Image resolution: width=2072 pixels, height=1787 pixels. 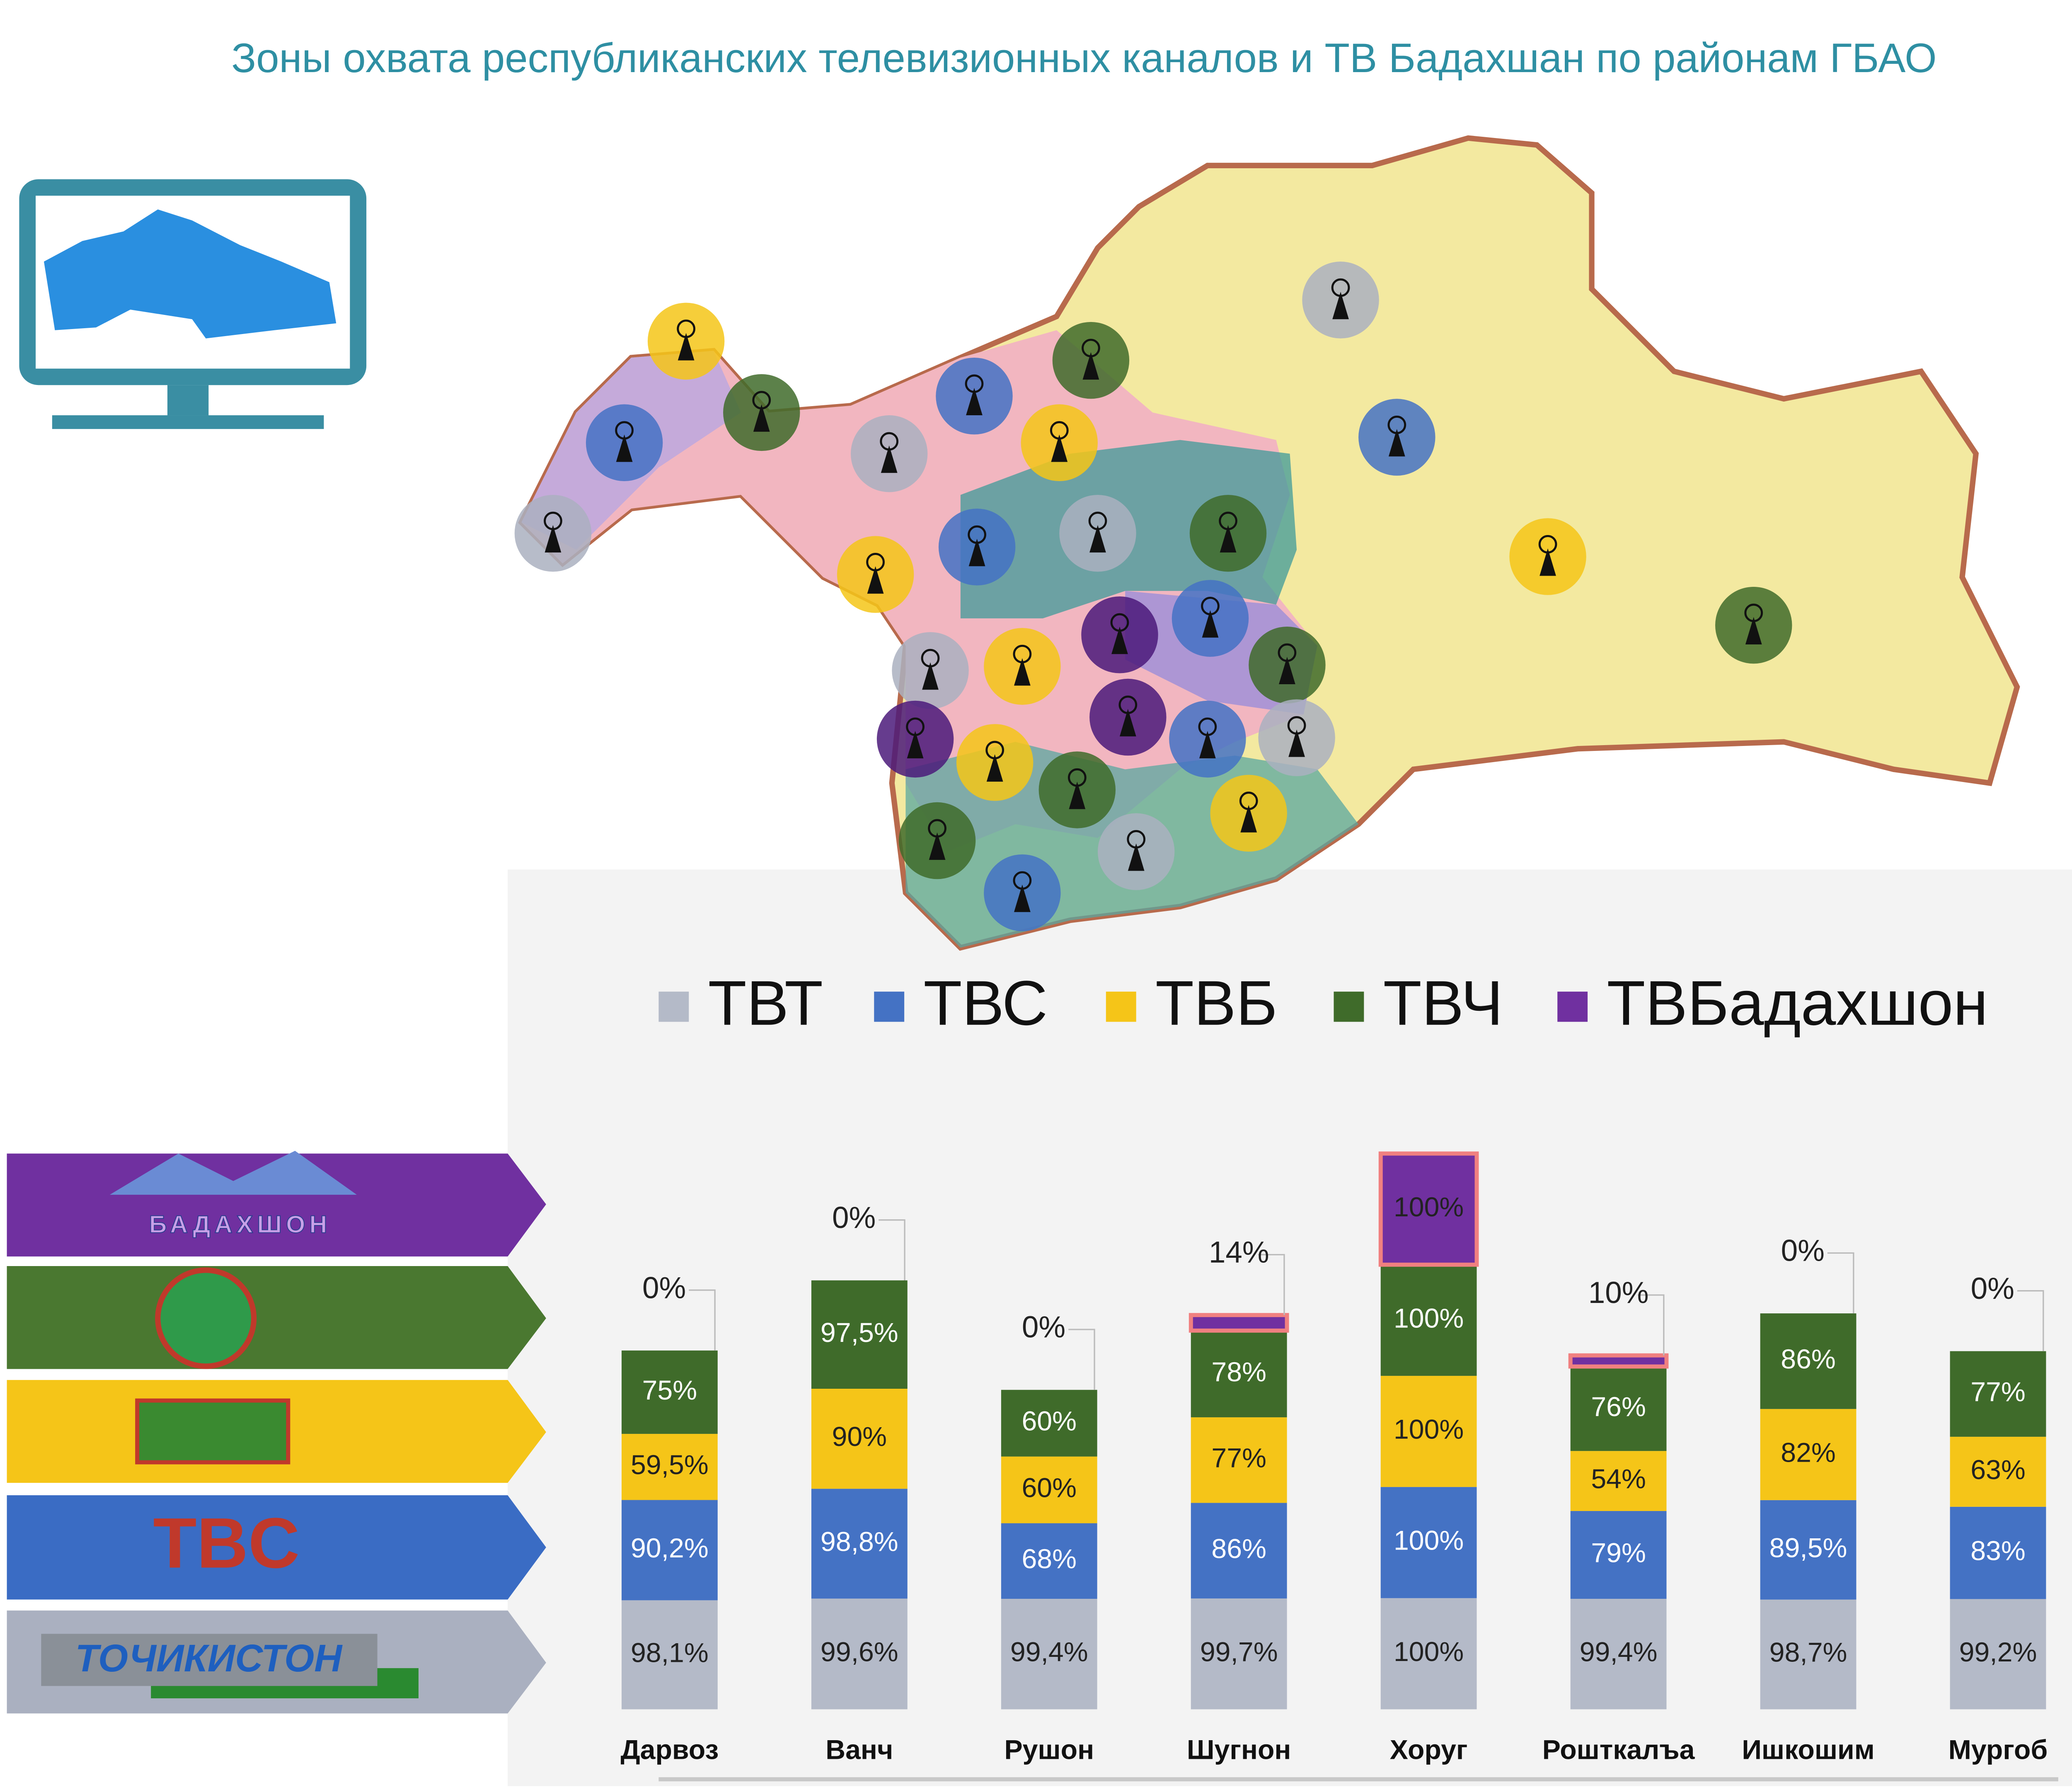 What do you see at coordinates (1443, 1003) in the screenshot?
I see `legend-label: ТВЧ` at bounding box center [1443, 1003].